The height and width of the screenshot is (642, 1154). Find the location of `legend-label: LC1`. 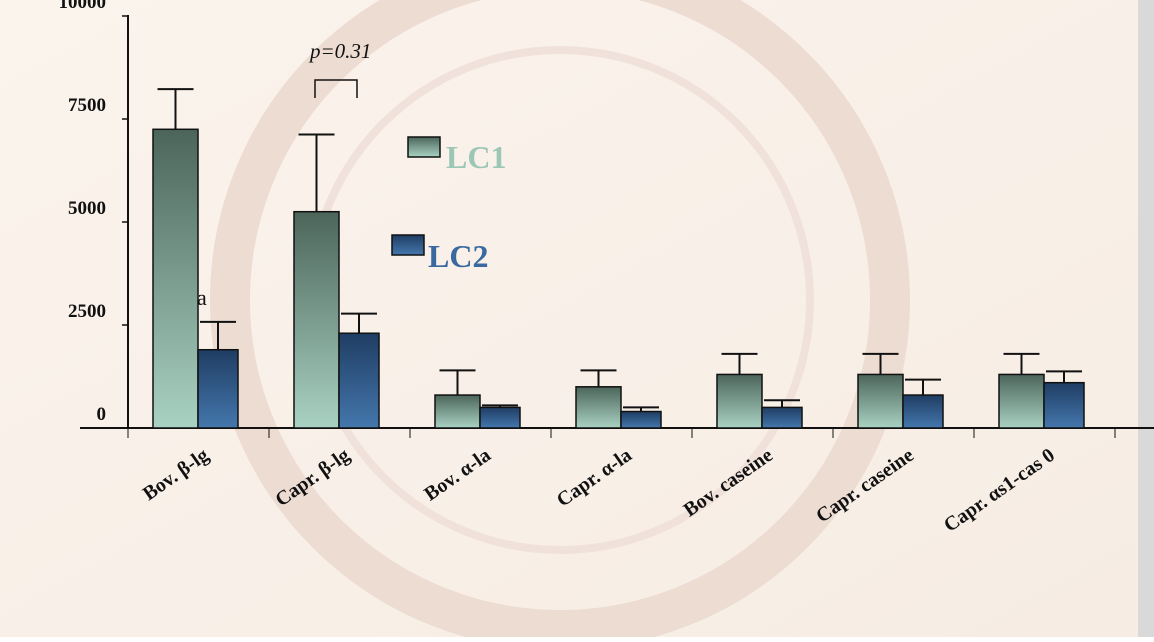

legend-label: LC1 is located at coordinates (476, 157).